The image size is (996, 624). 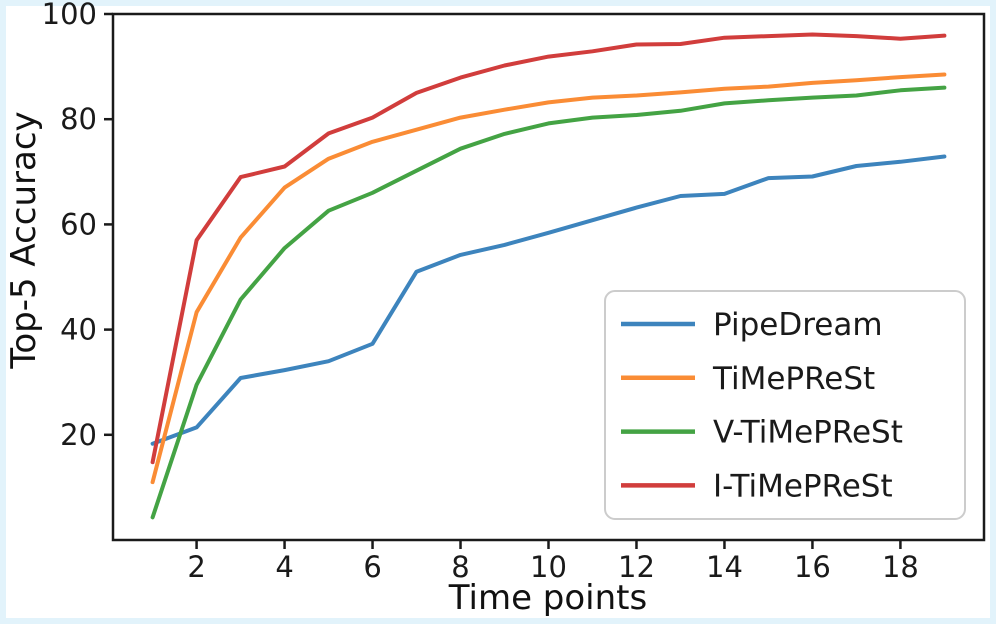 What do you see at coordinates (372, 567) in the screenshot?
I see `x-tick-label: 6` at bounding box center [372, 567].